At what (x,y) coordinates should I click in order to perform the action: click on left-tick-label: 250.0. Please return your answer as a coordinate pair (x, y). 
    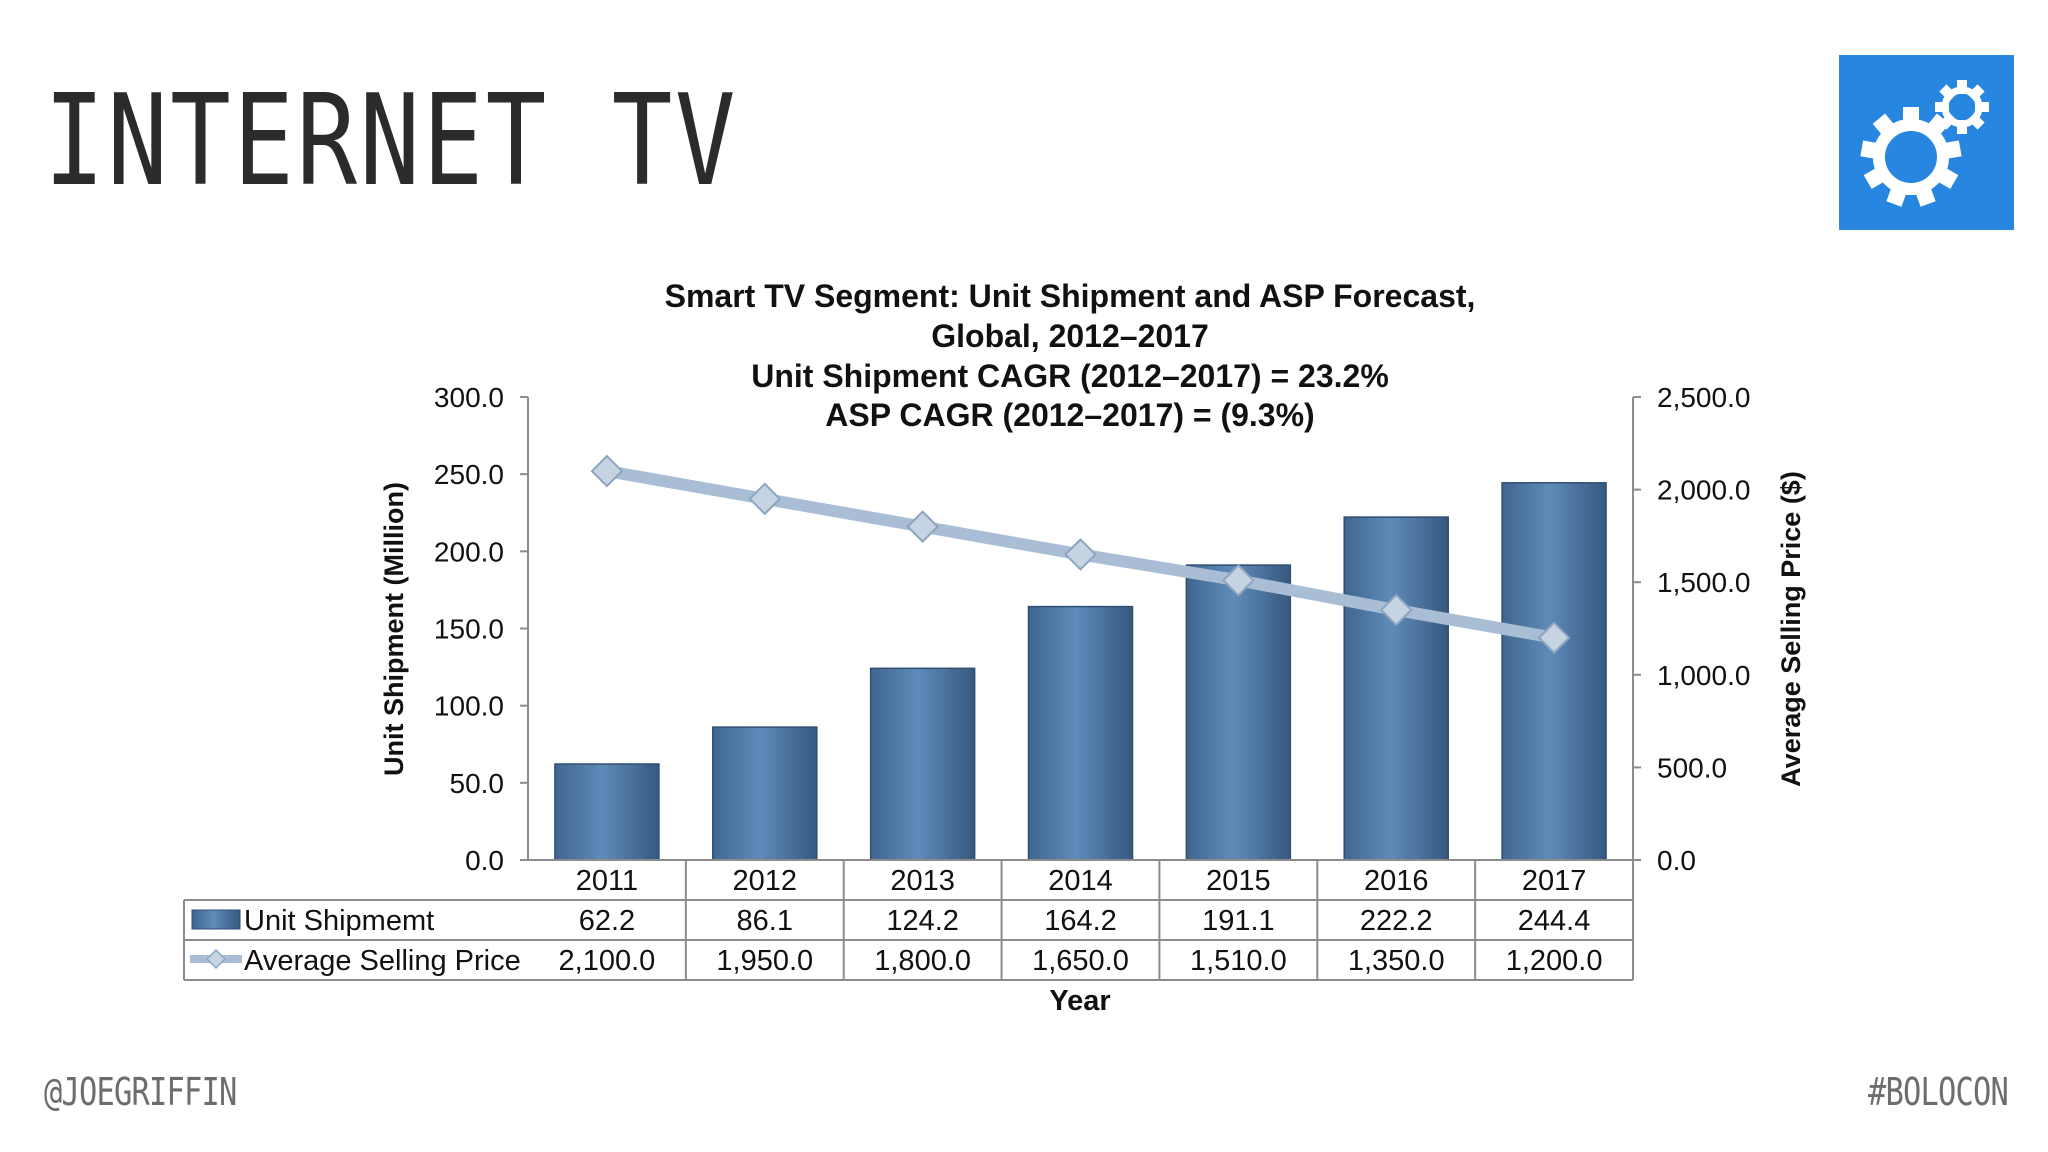
    Looking at the image, I should click on (469, 474).